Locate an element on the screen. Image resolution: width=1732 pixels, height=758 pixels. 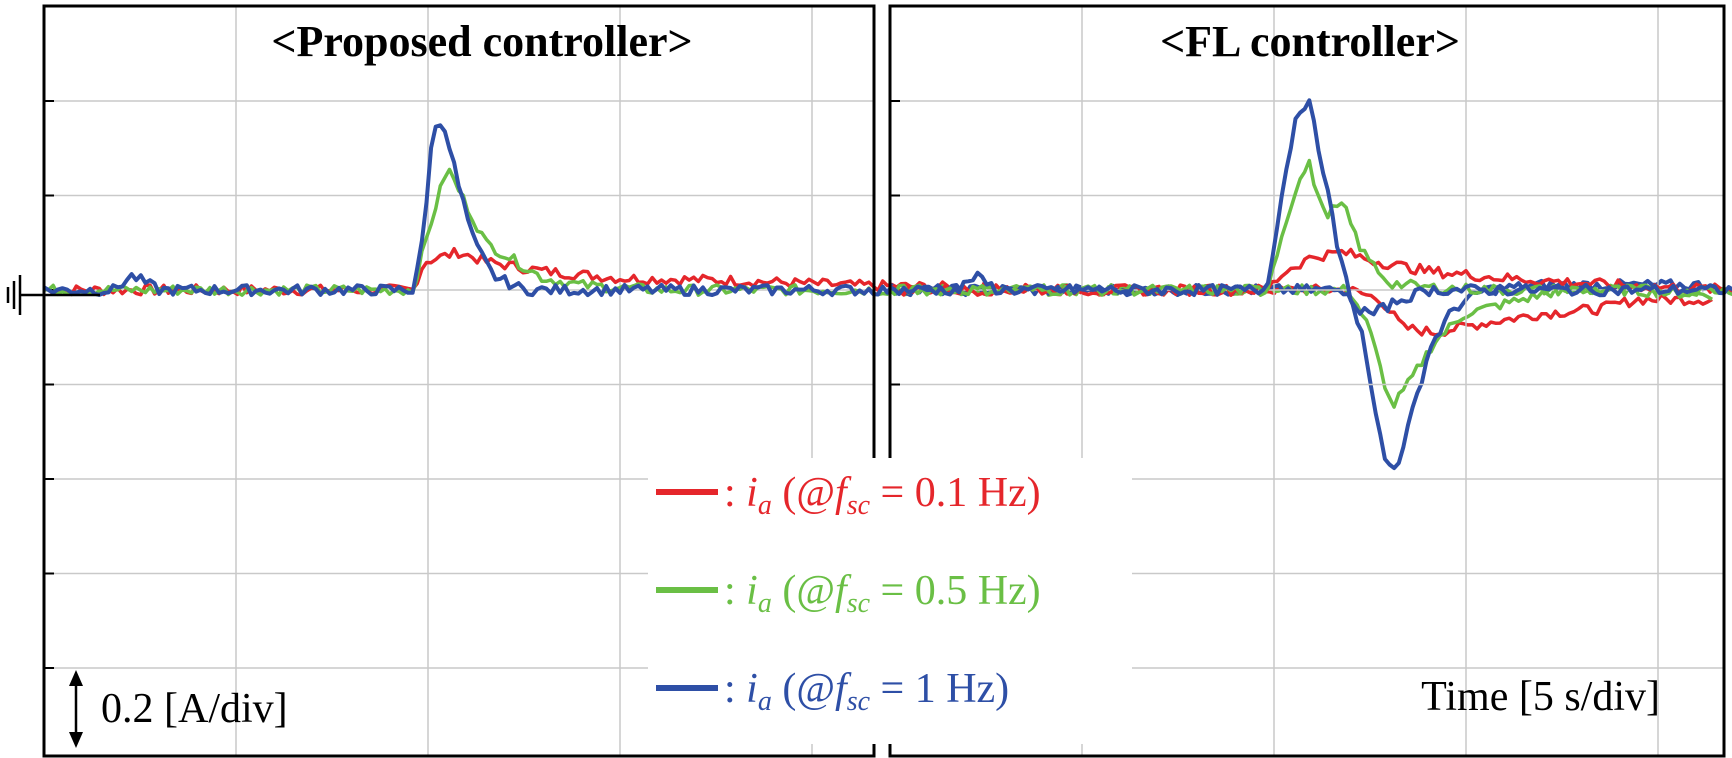
legend-entry-label: : ia (@fsc = 0.1 Hz) is located at coordinates (882, 495).